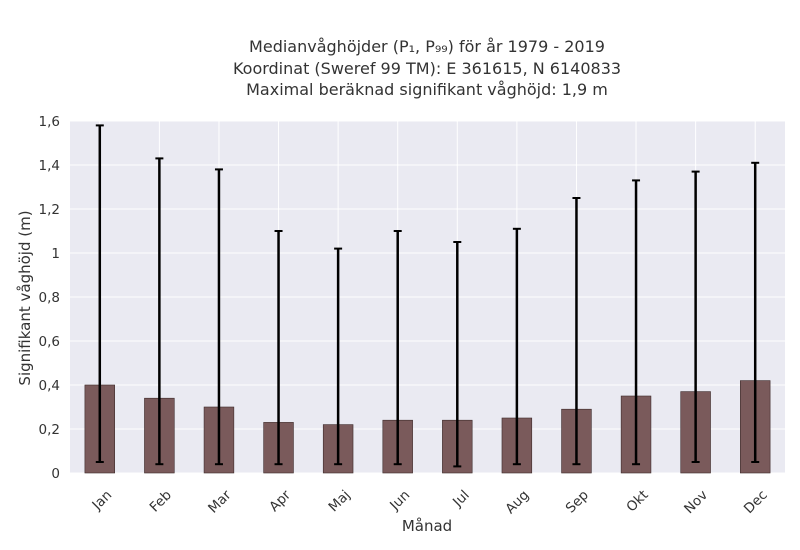 This screenshot has width=800, height=550. What do you see at coordinates (220, 502) in the screenshot?
I see `x-tick-label: Mar` at bounding box center [220, 502].